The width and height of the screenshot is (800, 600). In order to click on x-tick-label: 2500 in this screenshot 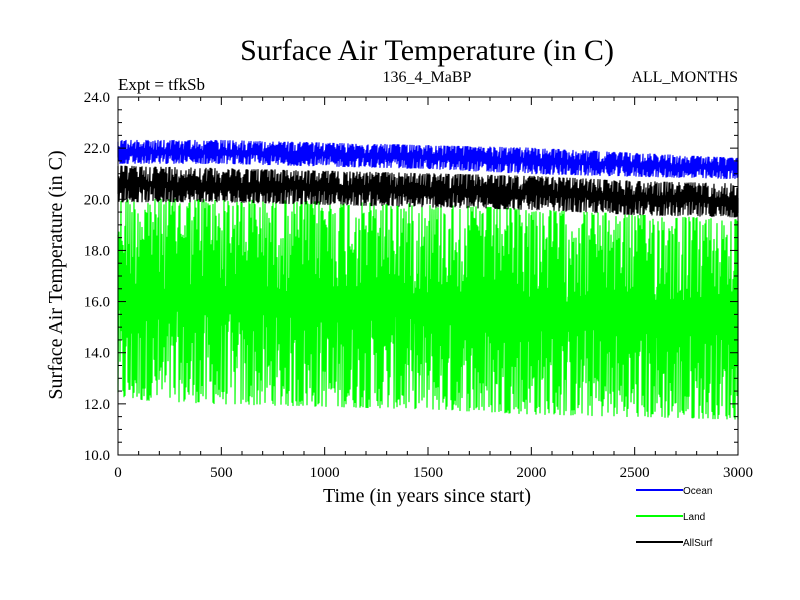, I will do `click(635, 473)`.